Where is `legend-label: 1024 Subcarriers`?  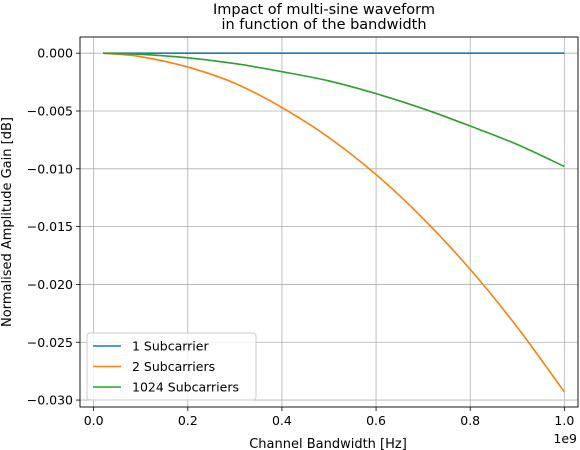
legend-label: 1024 Subcarriers is located at coordinates (185, 387).